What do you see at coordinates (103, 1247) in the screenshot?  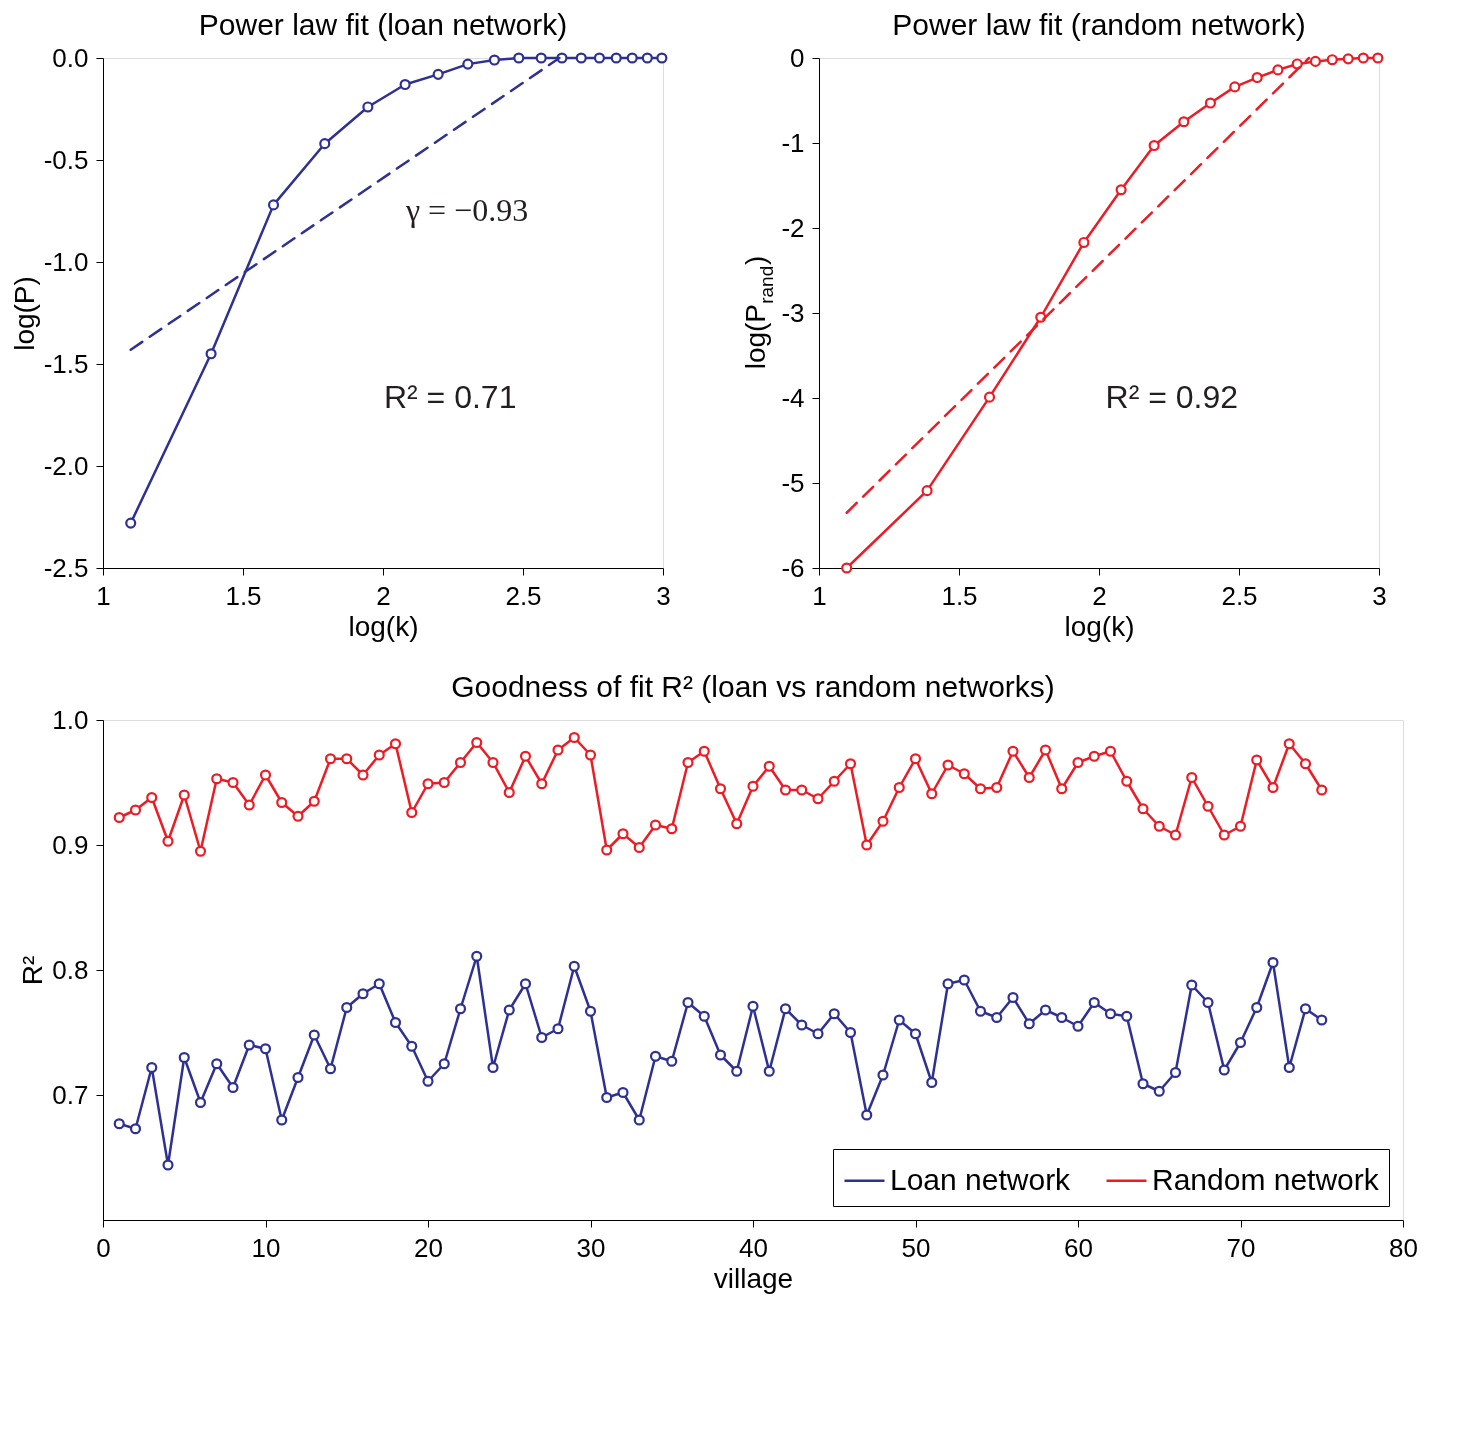 I see `x-tick-label: 0` at bounding box center [103, 1247].